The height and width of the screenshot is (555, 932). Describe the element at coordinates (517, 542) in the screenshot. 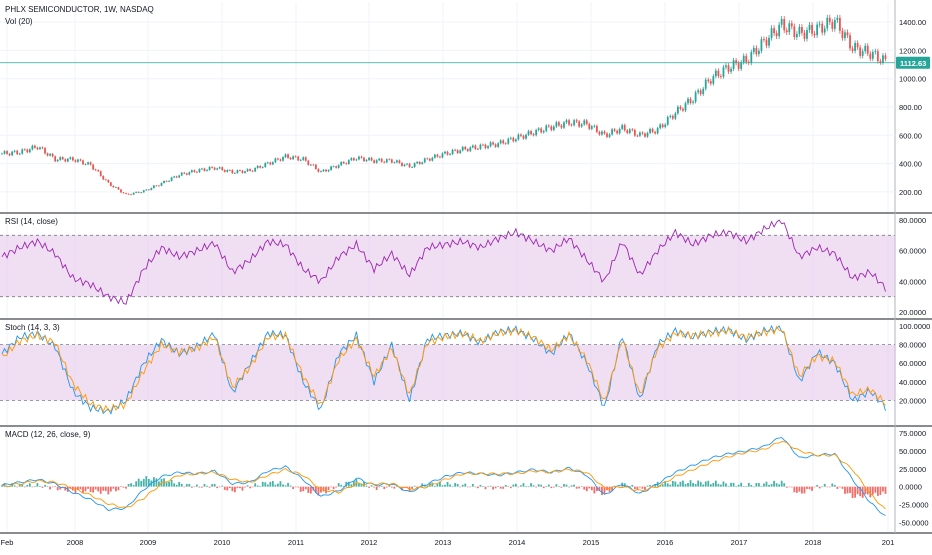

I see `x-tick-label: 2014` at that location.